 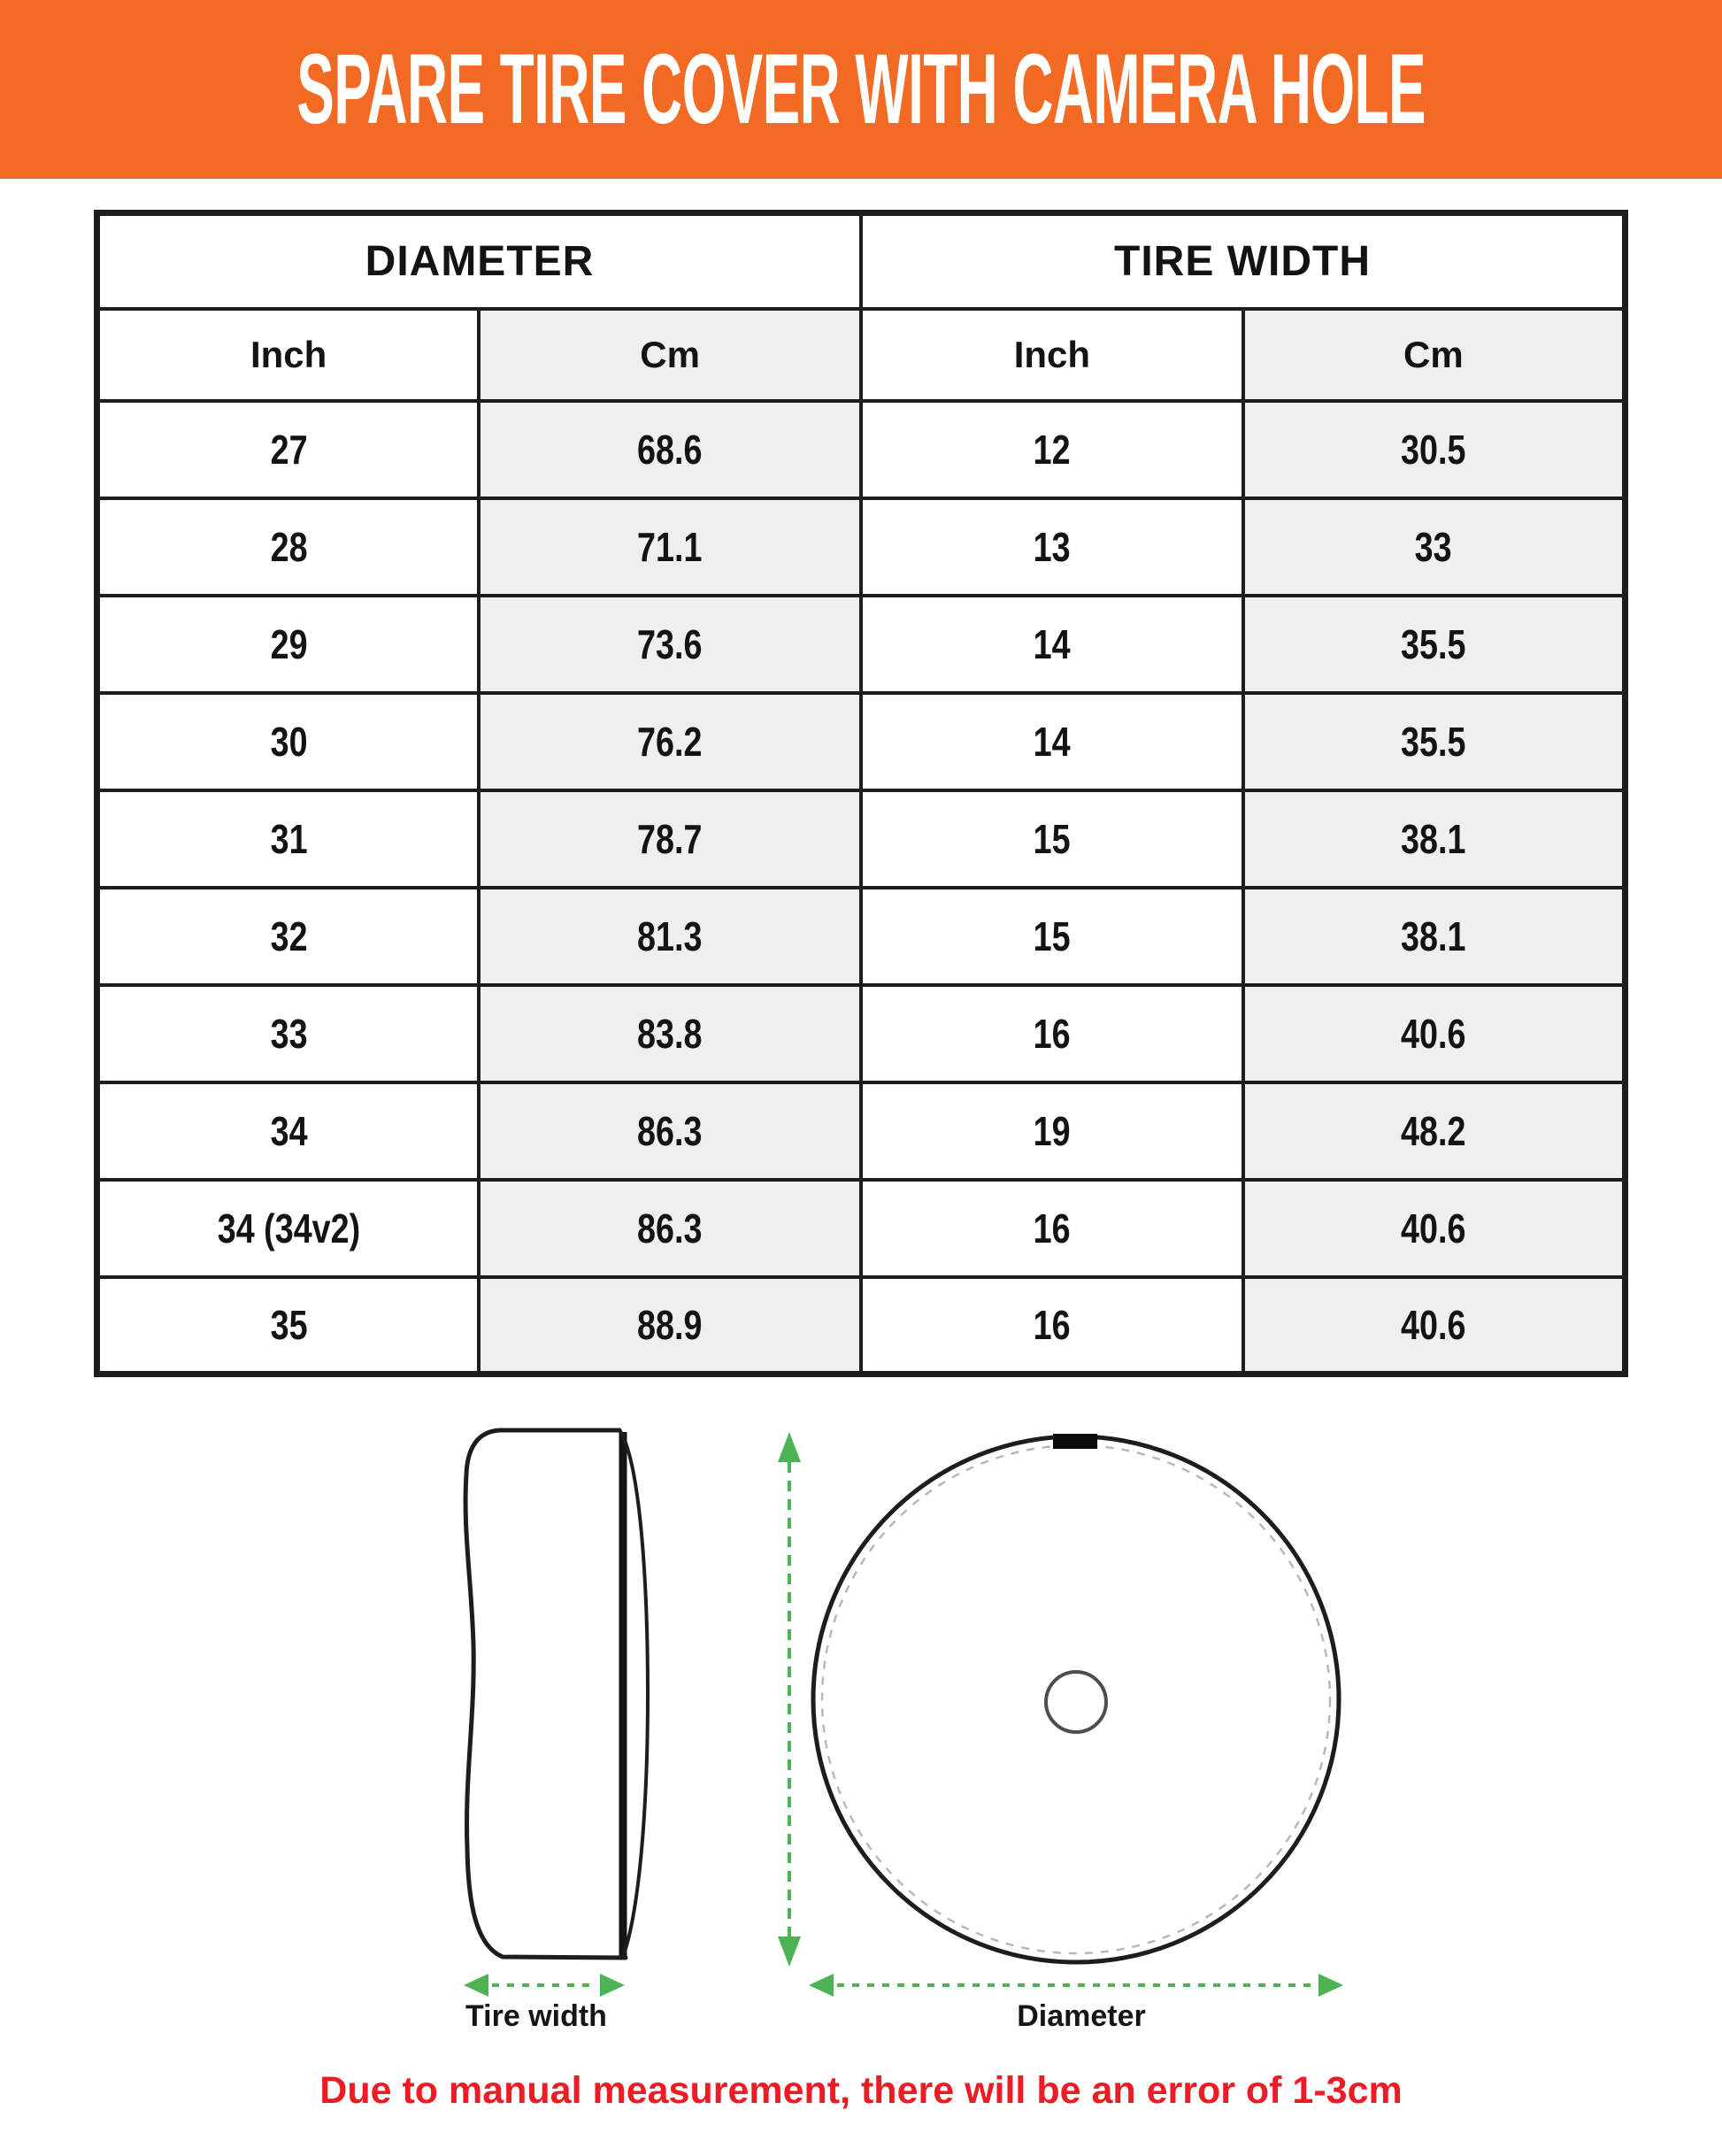 What do you see at coordinates (288, 644) in the screenshot?
I see `cell-diameter-inch: 29` at bounding box center [288, 644].